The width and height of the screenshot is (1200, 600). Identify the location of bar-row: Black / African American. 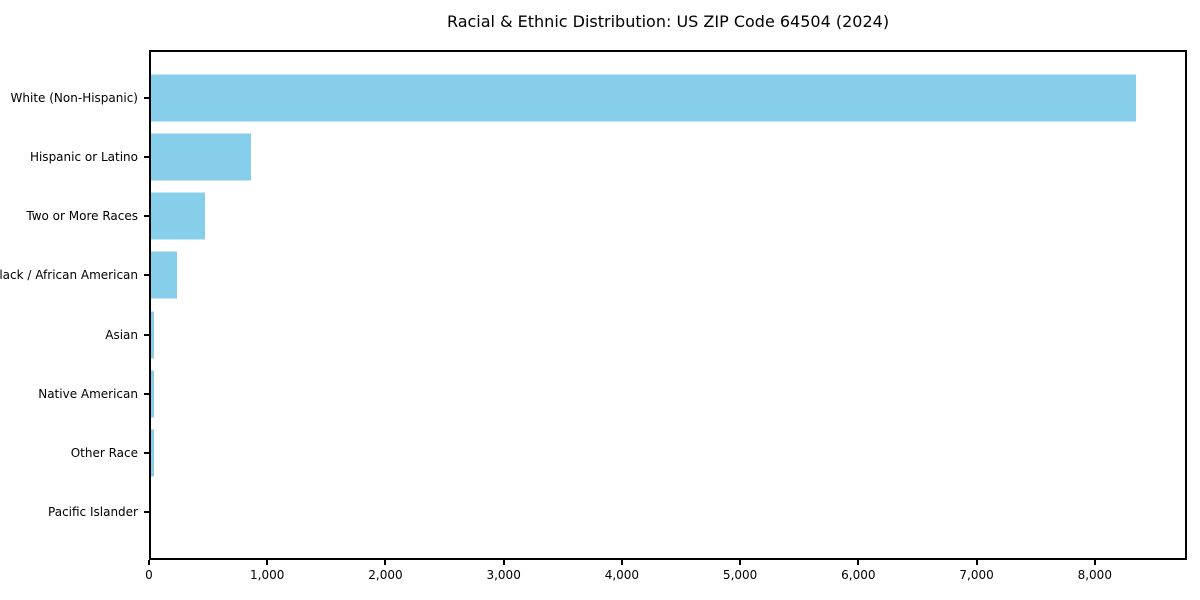
(593, 275).